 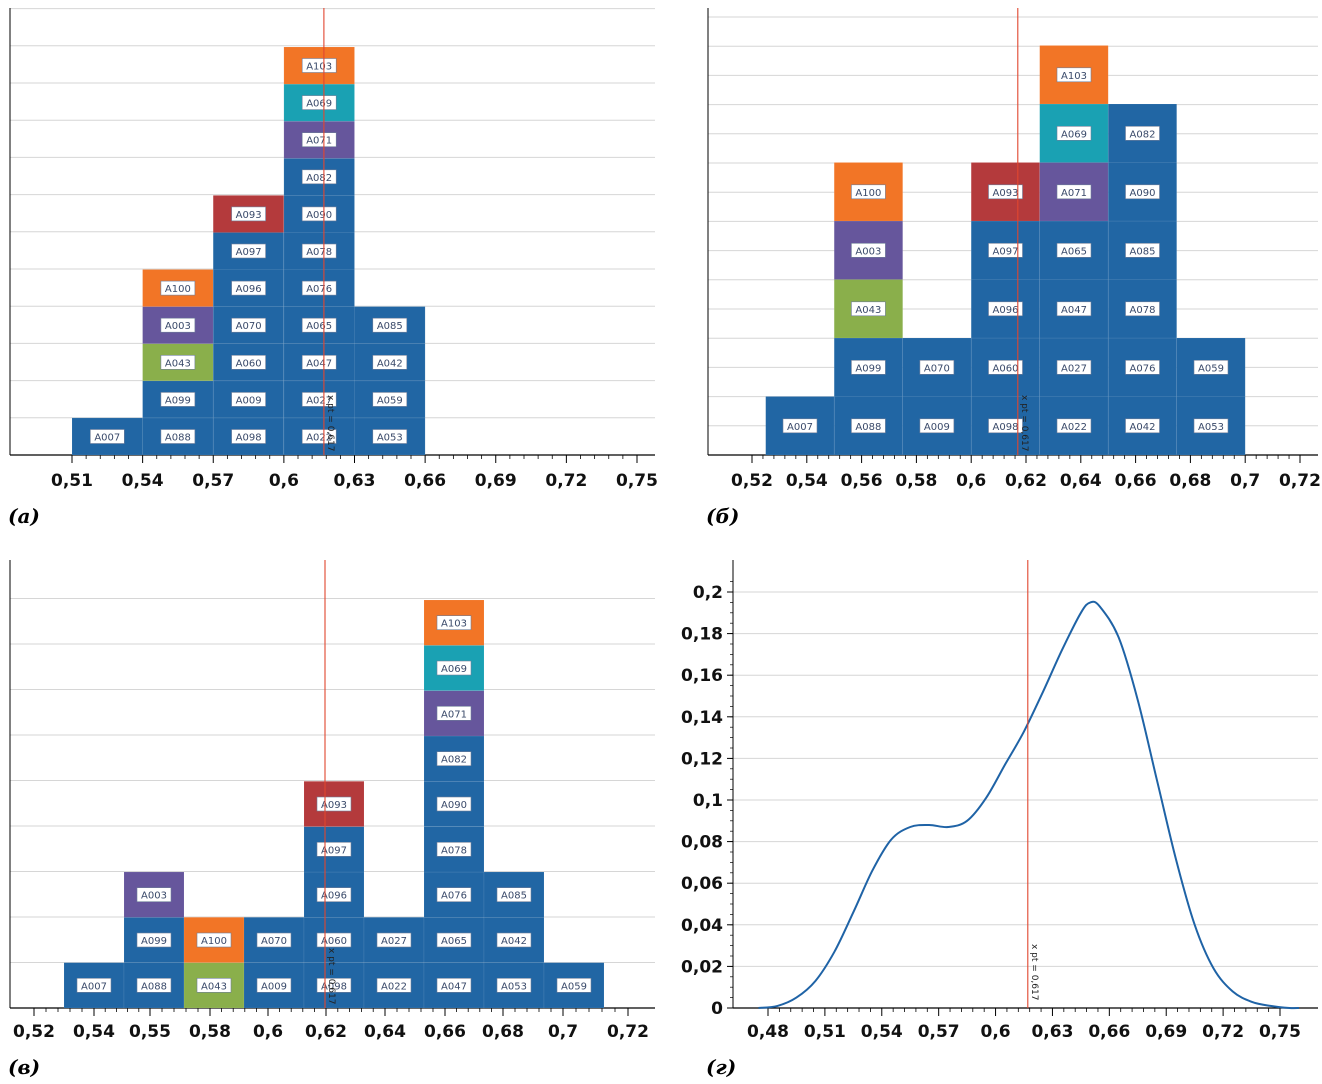 I want to click on bar-label: A082, so click(x=319, y=178).